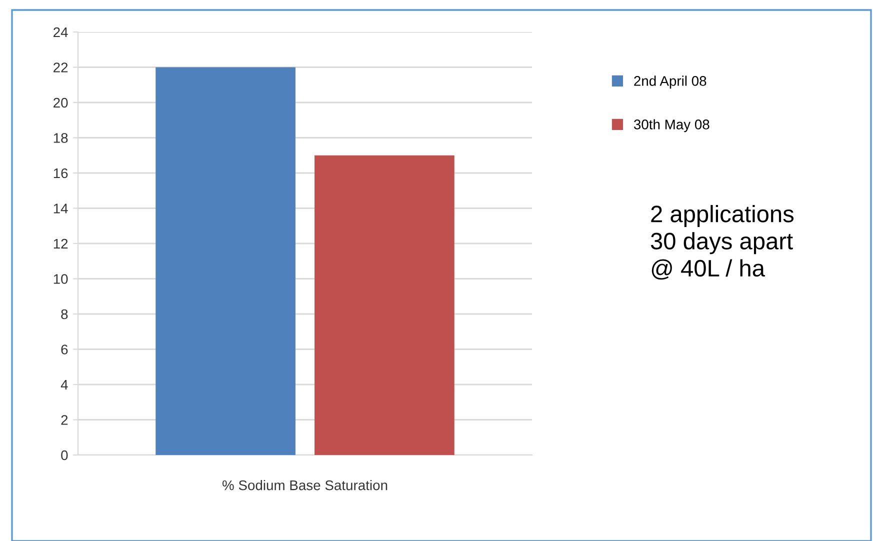 This screenshot has width=873, height=541. Describe the element at coordinates (61, 103) in the screenshot. I see `y-tick-label: 20` at that location.